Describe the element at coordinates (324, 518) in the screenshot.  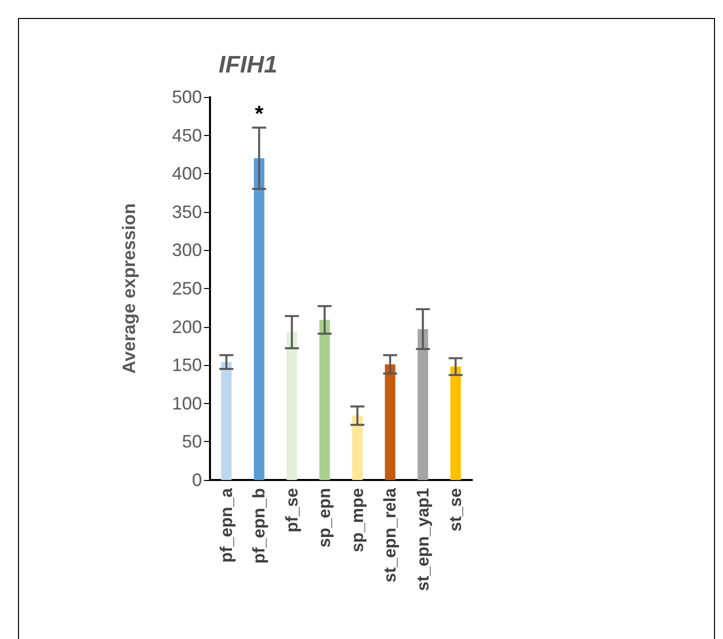
I see `x-tick-label: sp_epn` at that location.